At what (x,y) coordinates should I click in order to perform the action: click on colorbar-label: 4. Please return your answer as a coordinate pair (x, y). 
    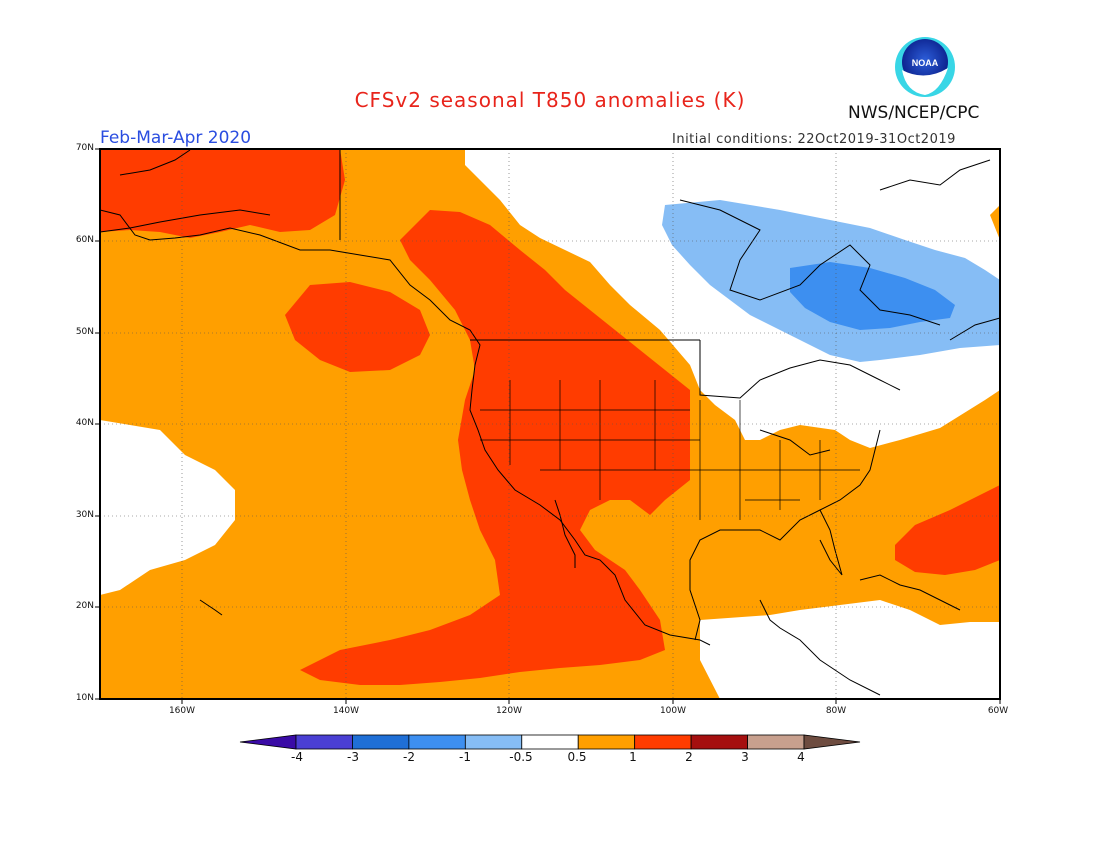
    Looking at the image, I should click on (801, 757).